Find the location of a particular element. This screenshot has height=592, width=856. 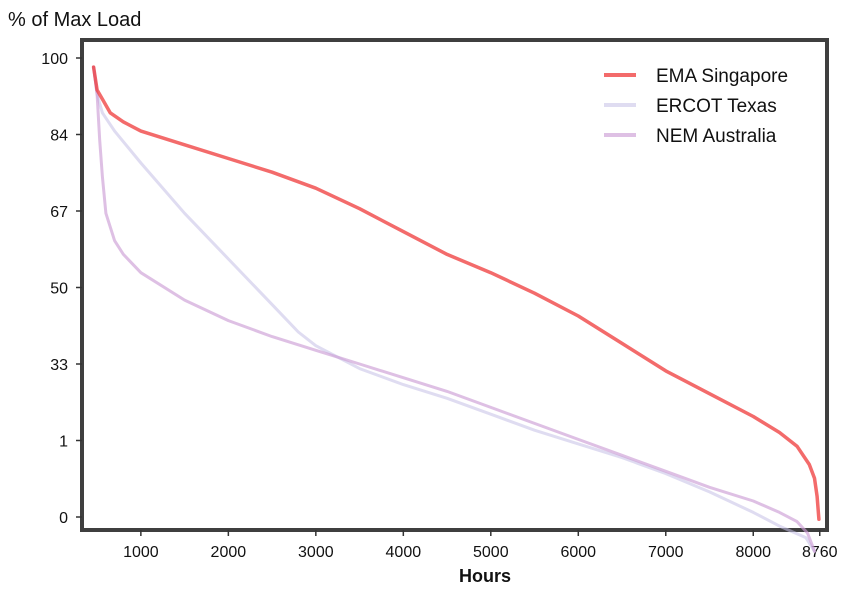

legend-label: EMA Singapore is located at coordinates (722, 76).